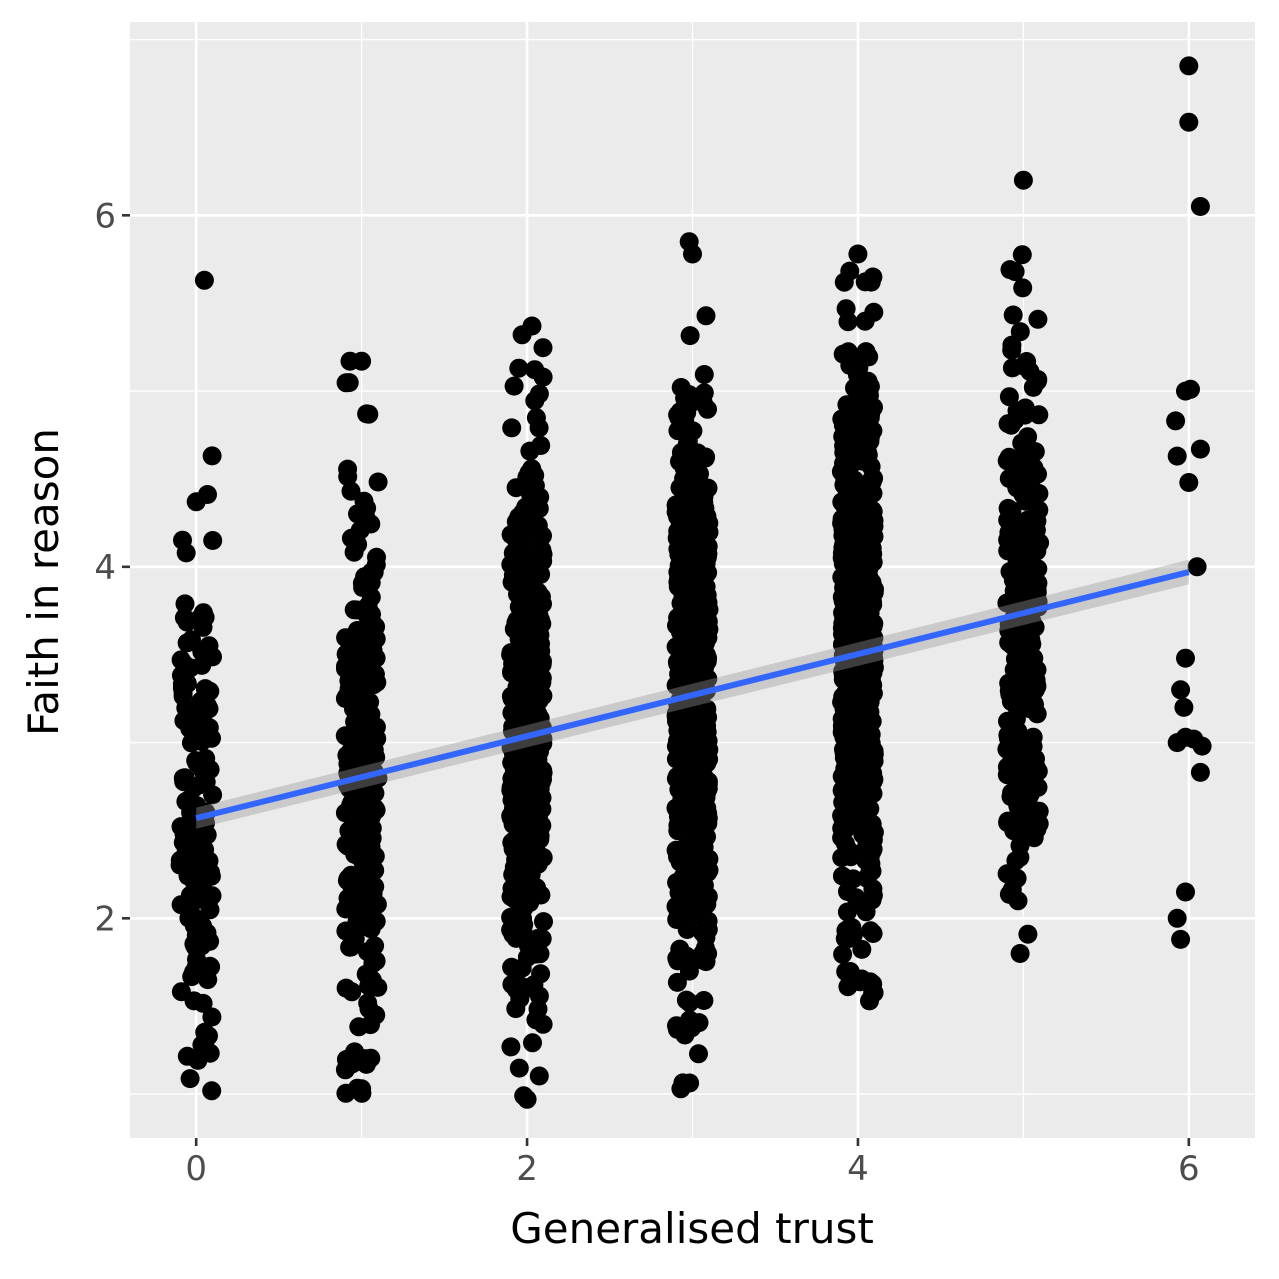 The width and height of the screenshot is (1279, 1279). What do you see at coordinates (196, 1169) in the screenshot?
I see `x-tick-label: 0` at bounding box center [196, 1169].